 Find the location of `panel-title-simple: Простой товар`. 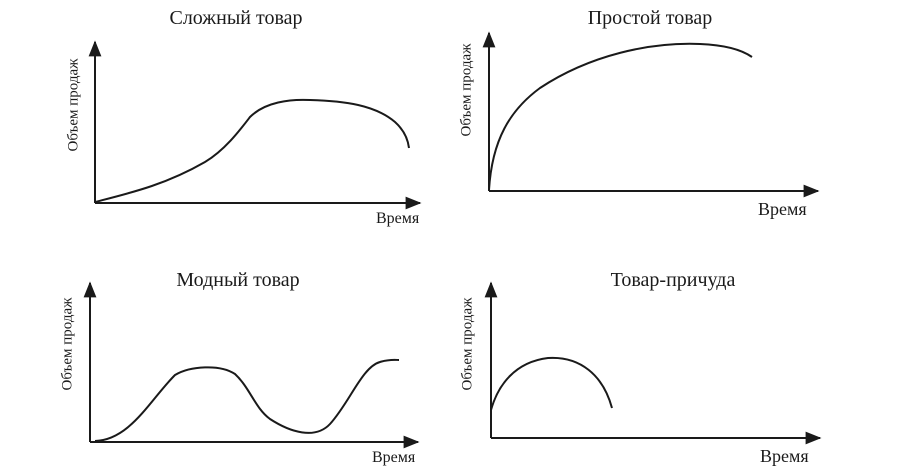

panel-title-simple: Простой товар is located at coordinates (650, 18).